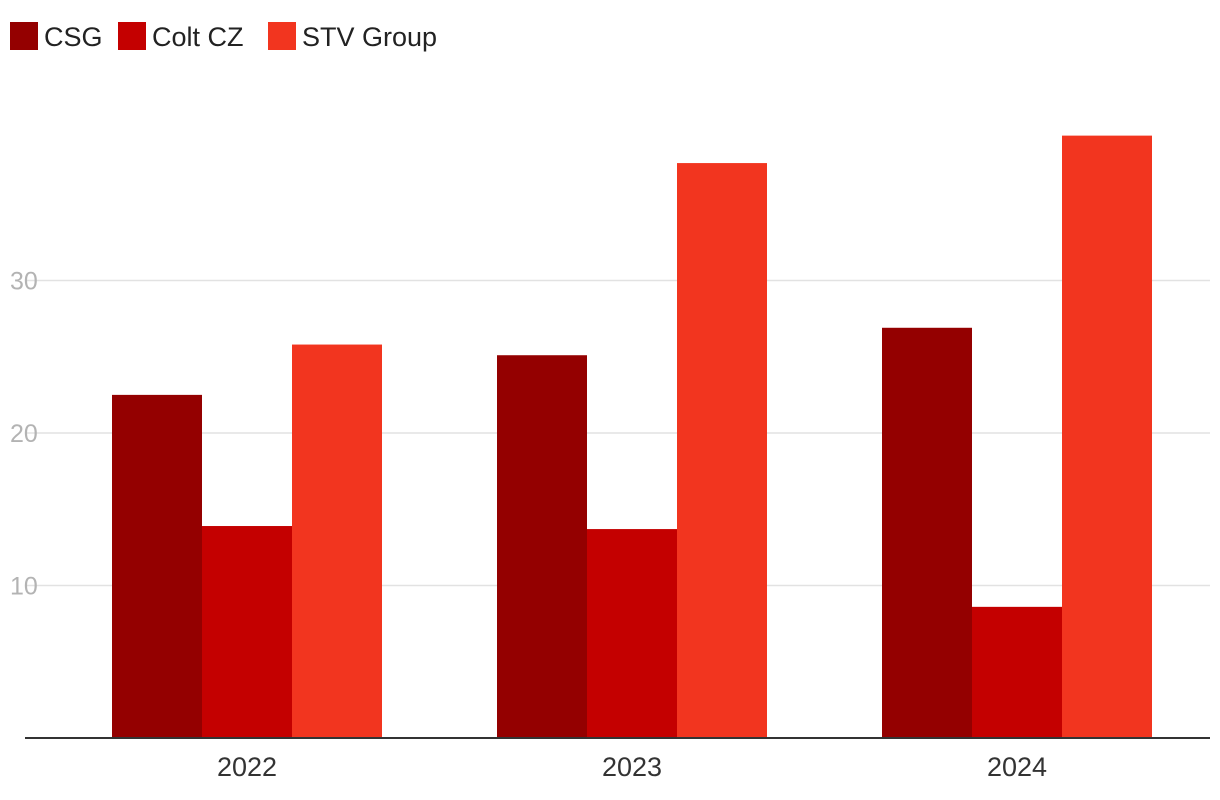  What do you see at coordinates (927, 532) in the screenshot?
I see `bar-csg-2024` at bounding box center [927, 532].